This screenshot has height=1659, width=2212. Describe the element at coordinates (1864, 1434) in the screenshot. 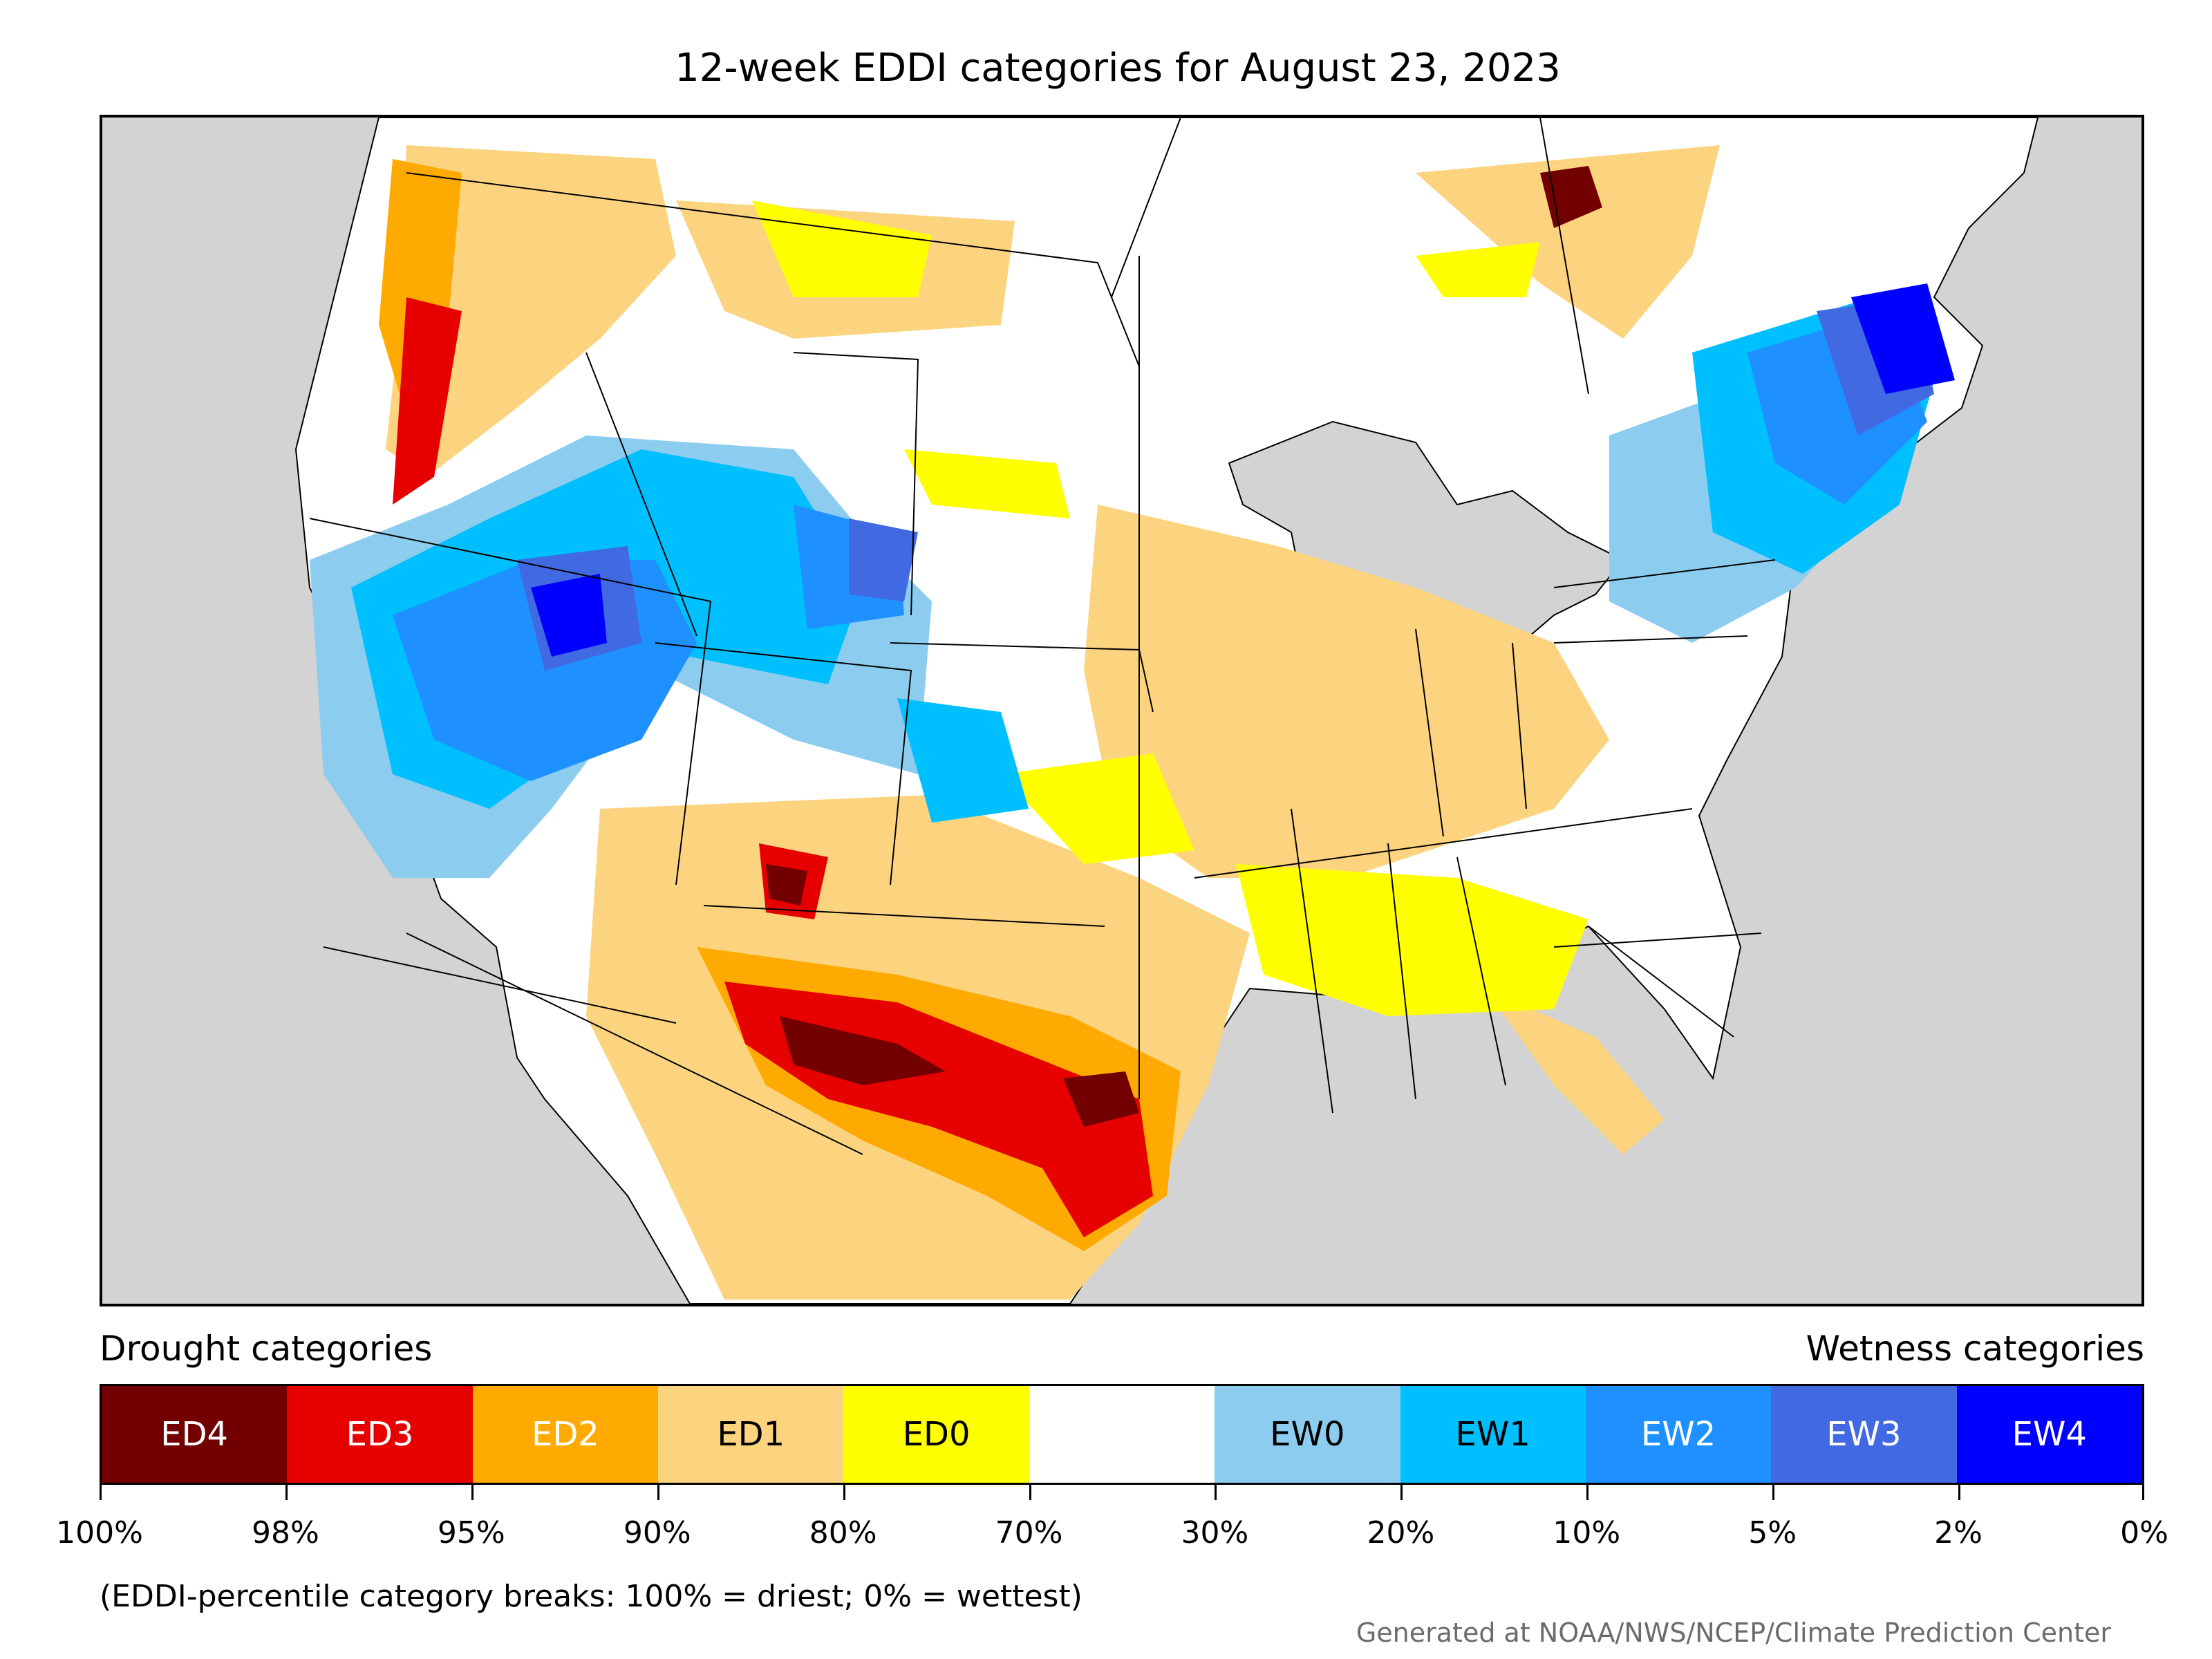

I see `legend-segment-ew3: EW3` at that location.